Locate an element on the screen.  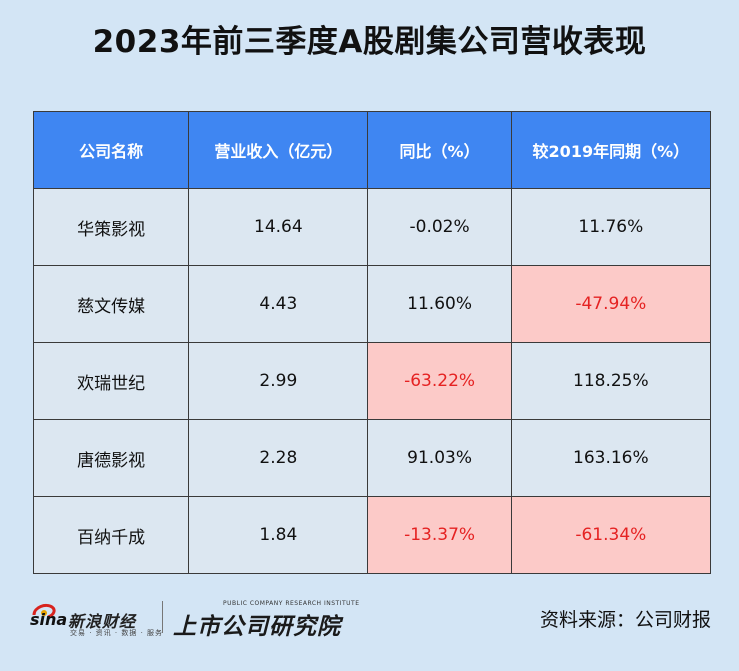
header-yoy: 同比（%） is located at coordinates (439, 150).